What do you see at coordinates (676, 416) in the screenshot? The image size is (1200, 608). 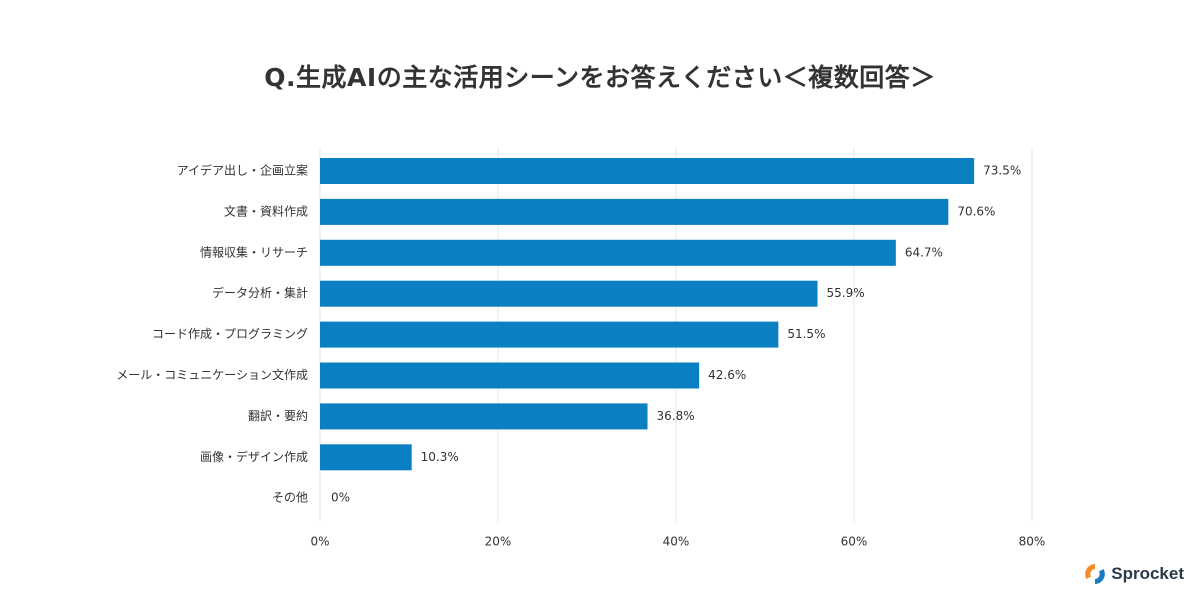 I see `value-label: 36.8%` at bounding box center [676, 416].